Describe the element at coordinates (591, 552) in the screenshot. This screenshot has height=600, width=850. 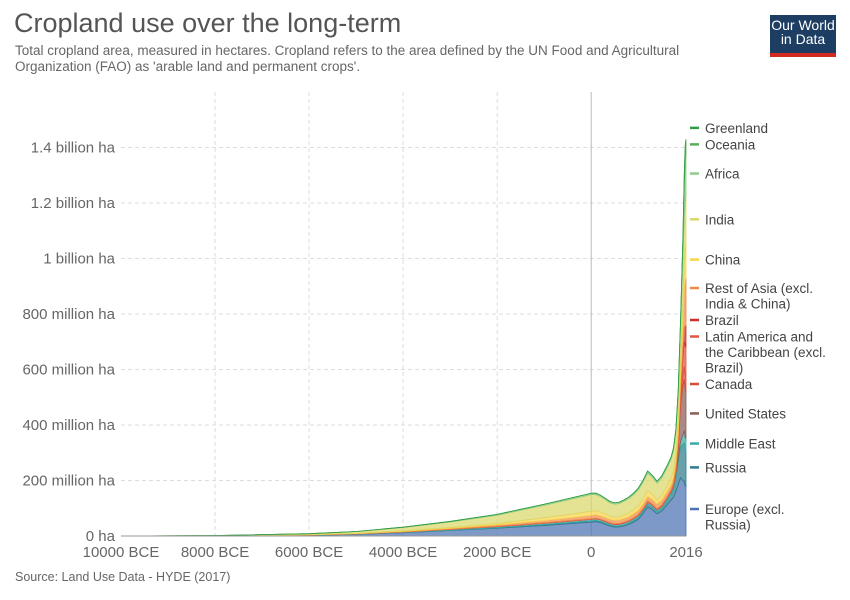
I see `x-tick-label-5: 0` at that location.